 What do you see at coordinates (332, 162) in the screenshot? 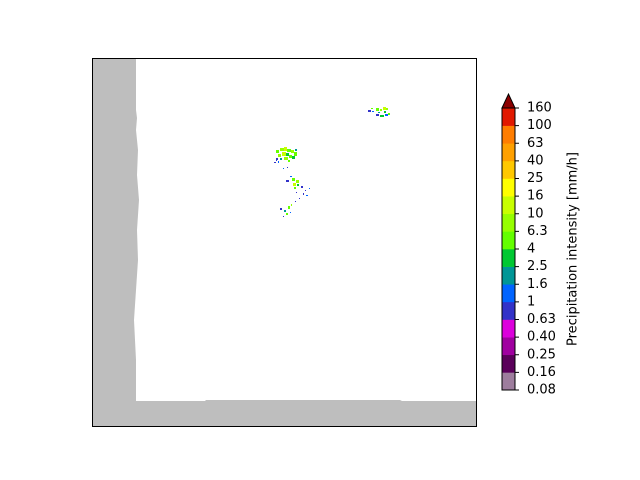
I see `precipitation-cells` at bounding box center [332, 162].